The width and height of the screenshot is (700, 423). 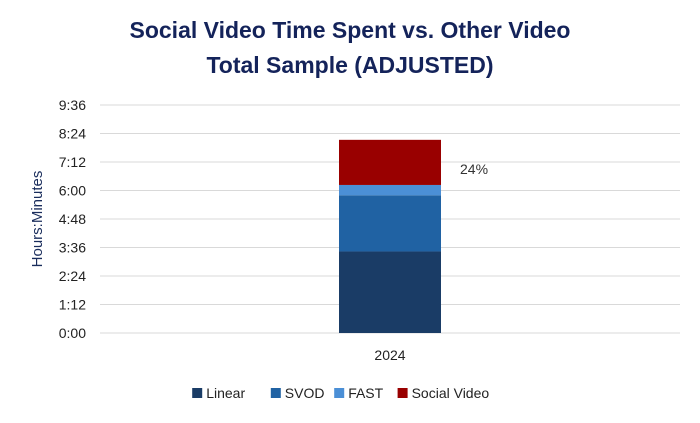 What do you see at coordinates (390, 190) in the screenshot?
I see `bar-segment-fast` at bounding box center [390, 190].